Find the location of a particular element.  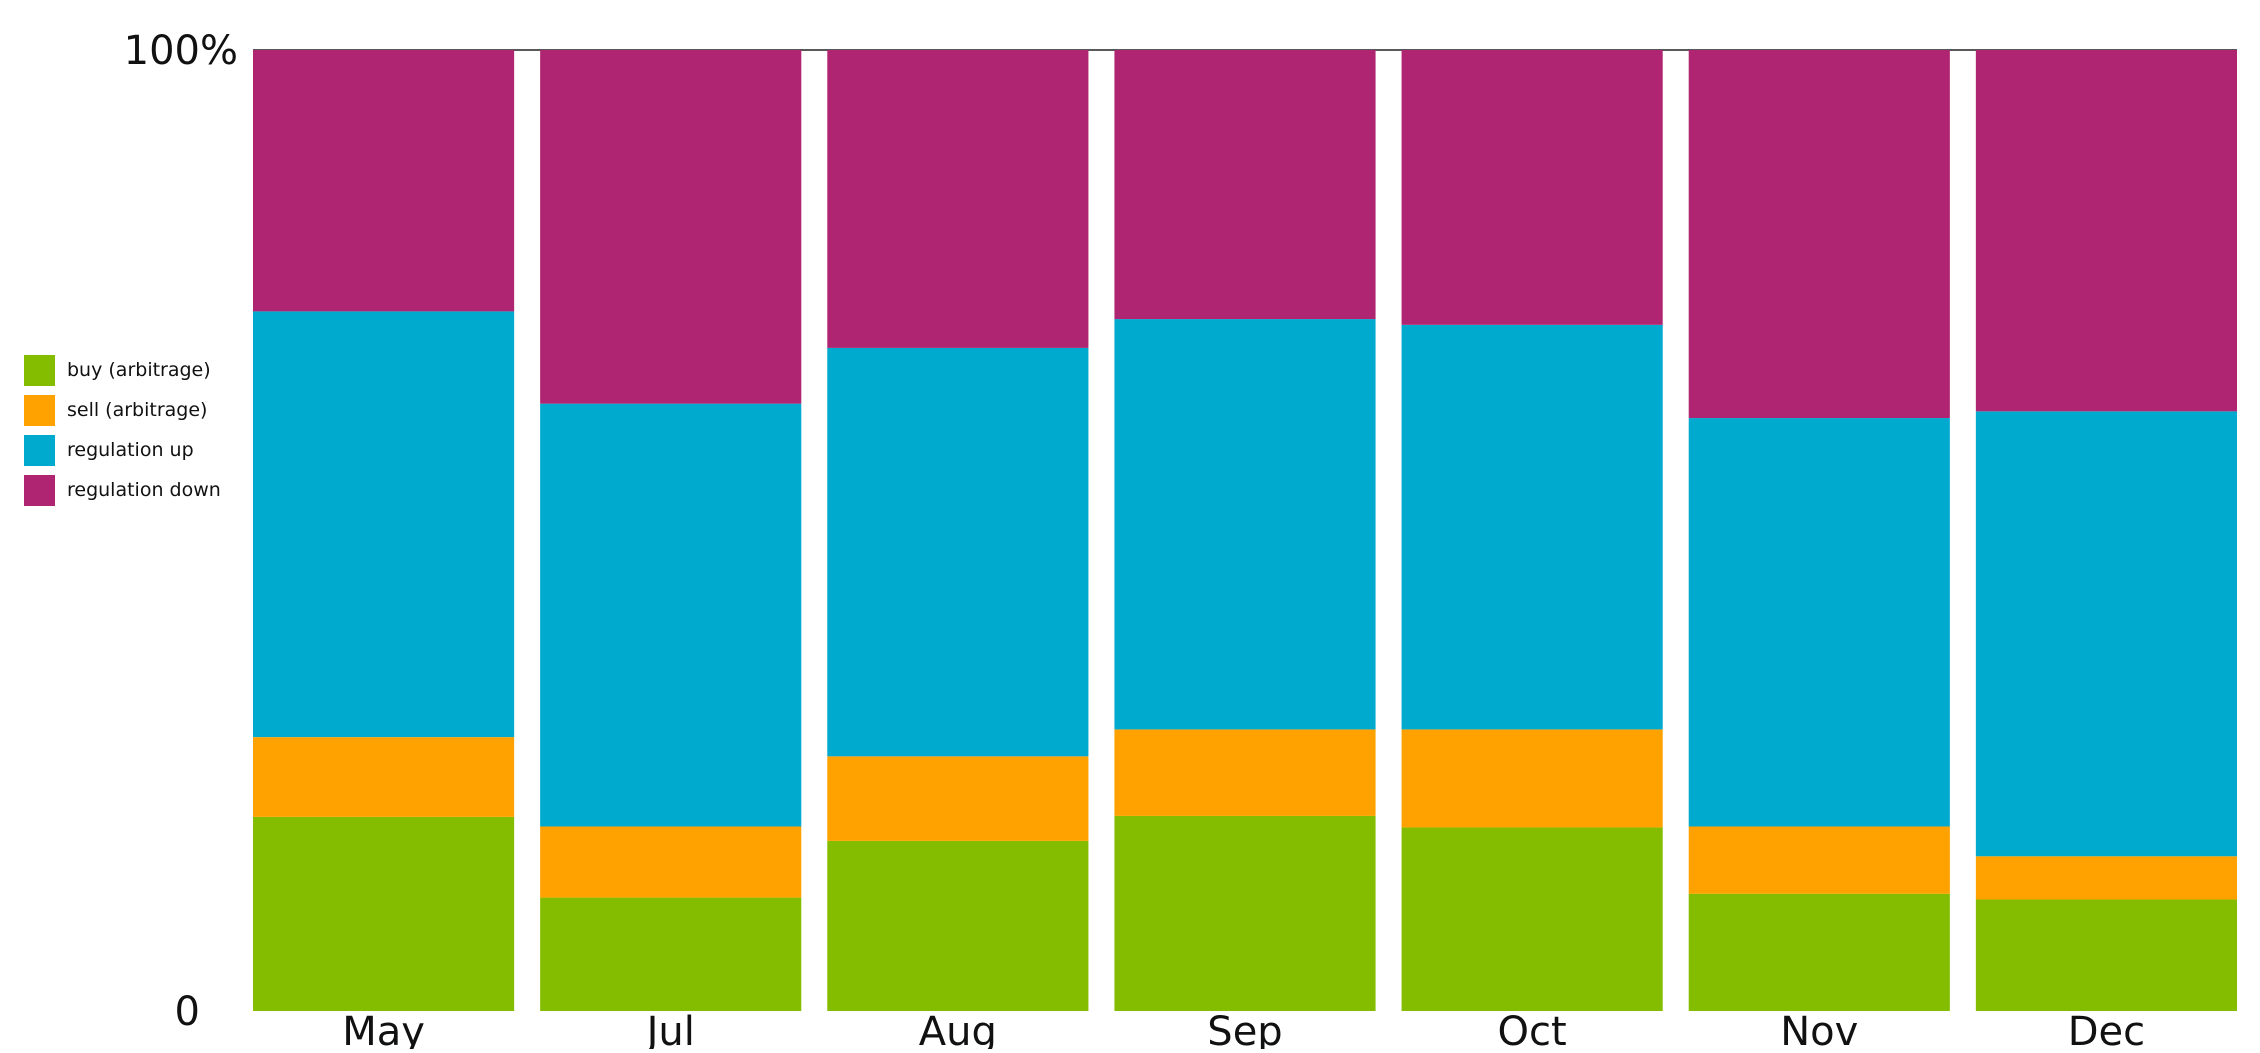

legend-item-buy: buy (arbitrage) is located at coordinates (122, 370).